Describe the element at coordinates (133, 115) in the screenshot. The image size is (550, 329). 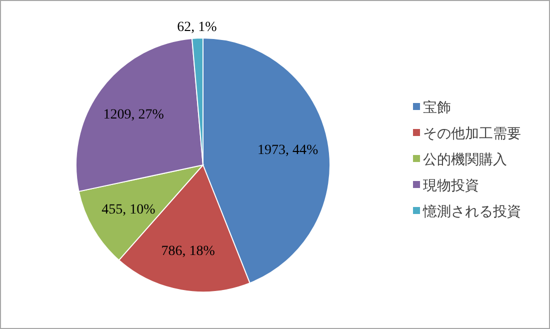
I see `data-label: 1209, 27%` at that location.